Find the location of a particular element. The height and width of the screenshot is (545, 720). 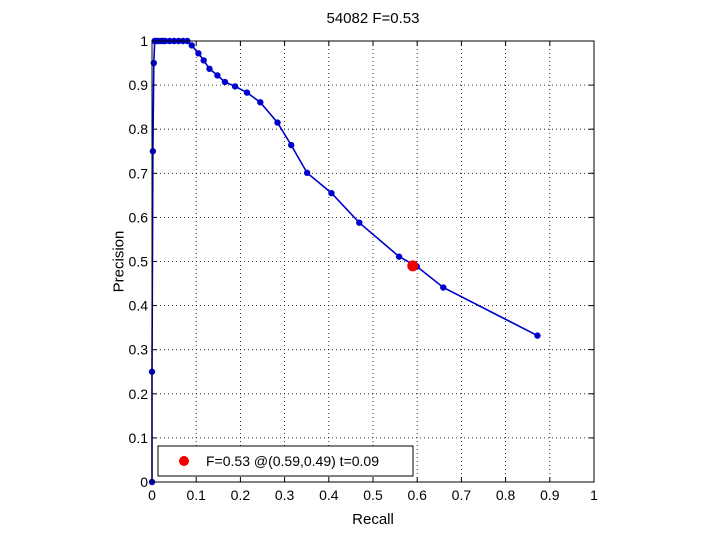

x-axis-label: Recall is located at coordinates (373, 519).